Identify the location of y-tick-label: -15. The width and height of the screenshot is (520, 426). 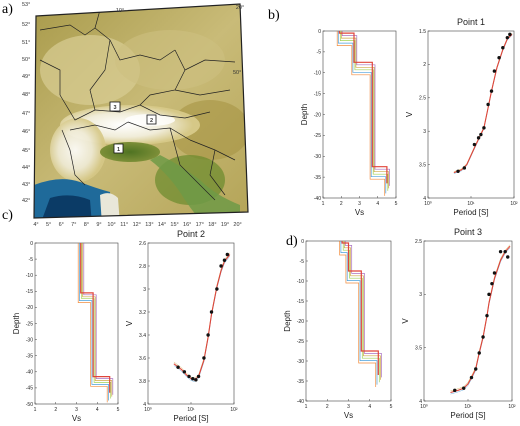
(300, 302).